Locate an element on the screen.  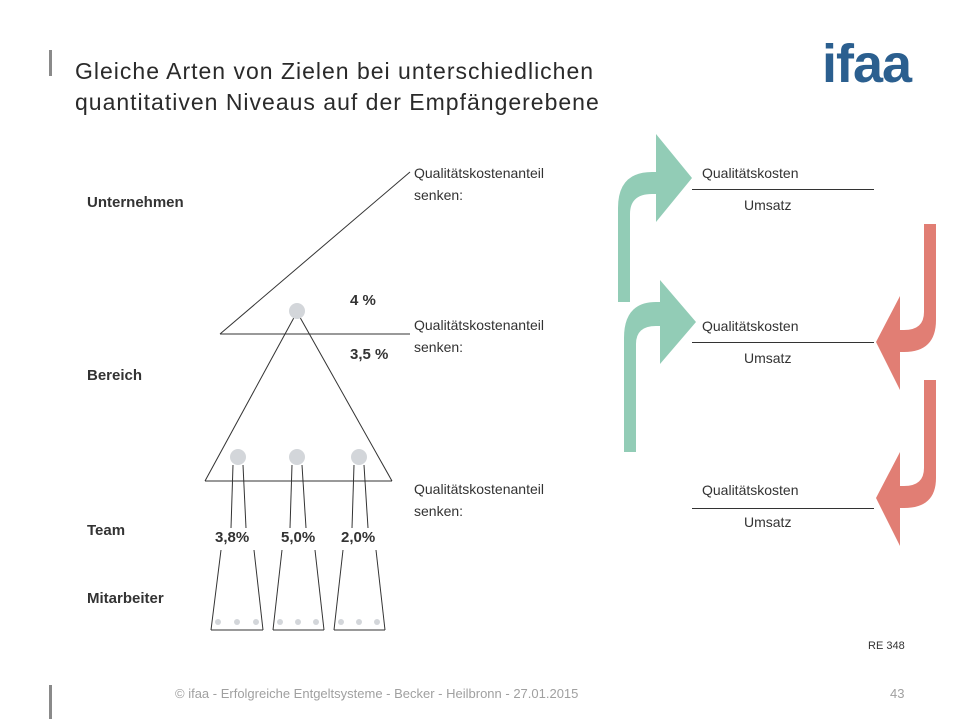
footer-accent-bar is located at coordinates (50, 702).